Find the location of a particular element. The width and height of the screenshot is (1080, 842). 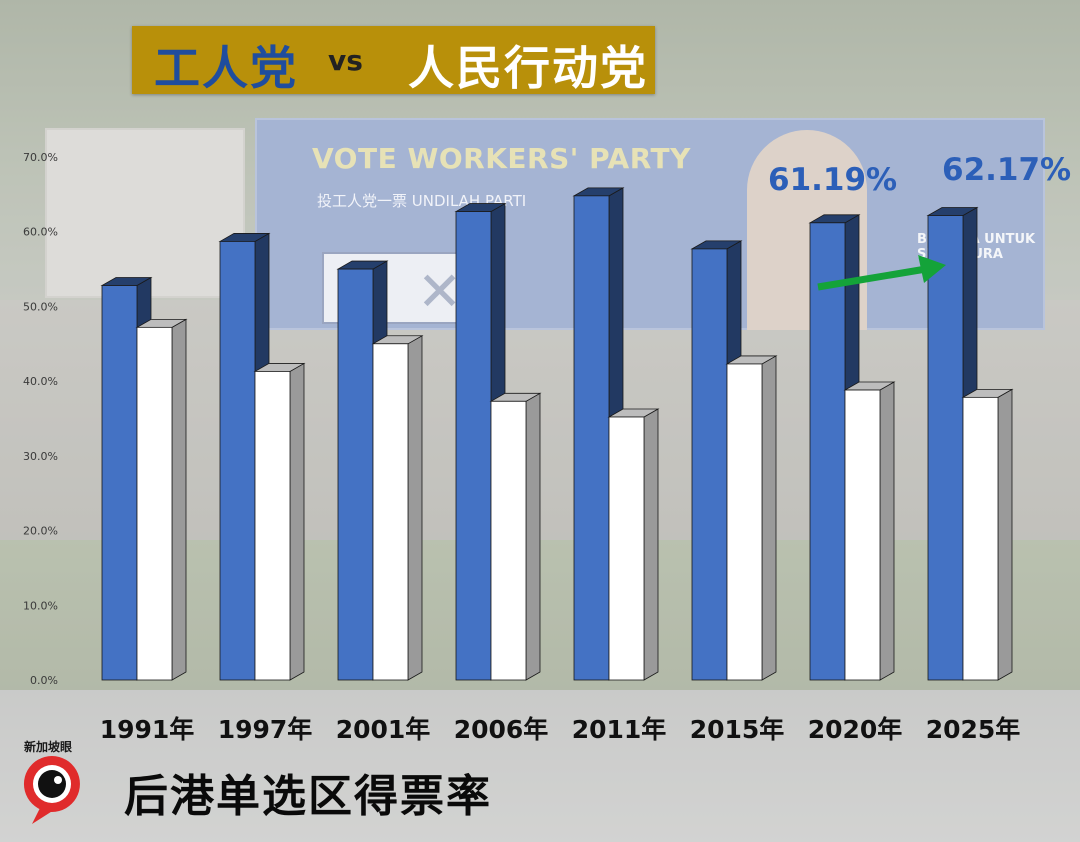

y-tick-label: 10.0% is located at coordinates (40, 605).